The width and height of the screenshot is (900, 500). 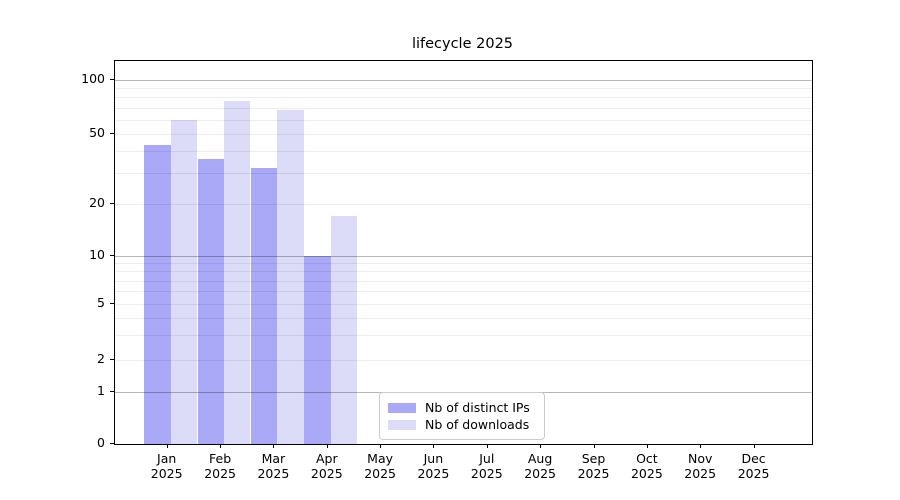 What do you see at coordinates (93, 78) in the screenshot?
I see `y-tick-label-100: 100` at bounding box center [93, 78].